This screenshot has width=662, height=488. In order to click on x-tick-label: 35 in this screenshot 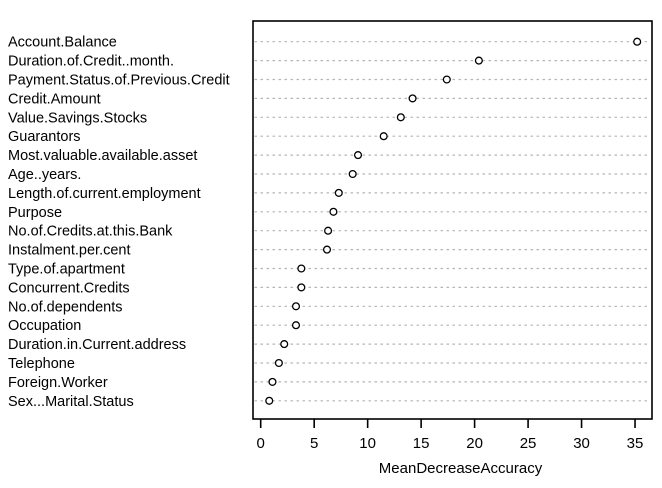, I will do `click(635, 443)`.